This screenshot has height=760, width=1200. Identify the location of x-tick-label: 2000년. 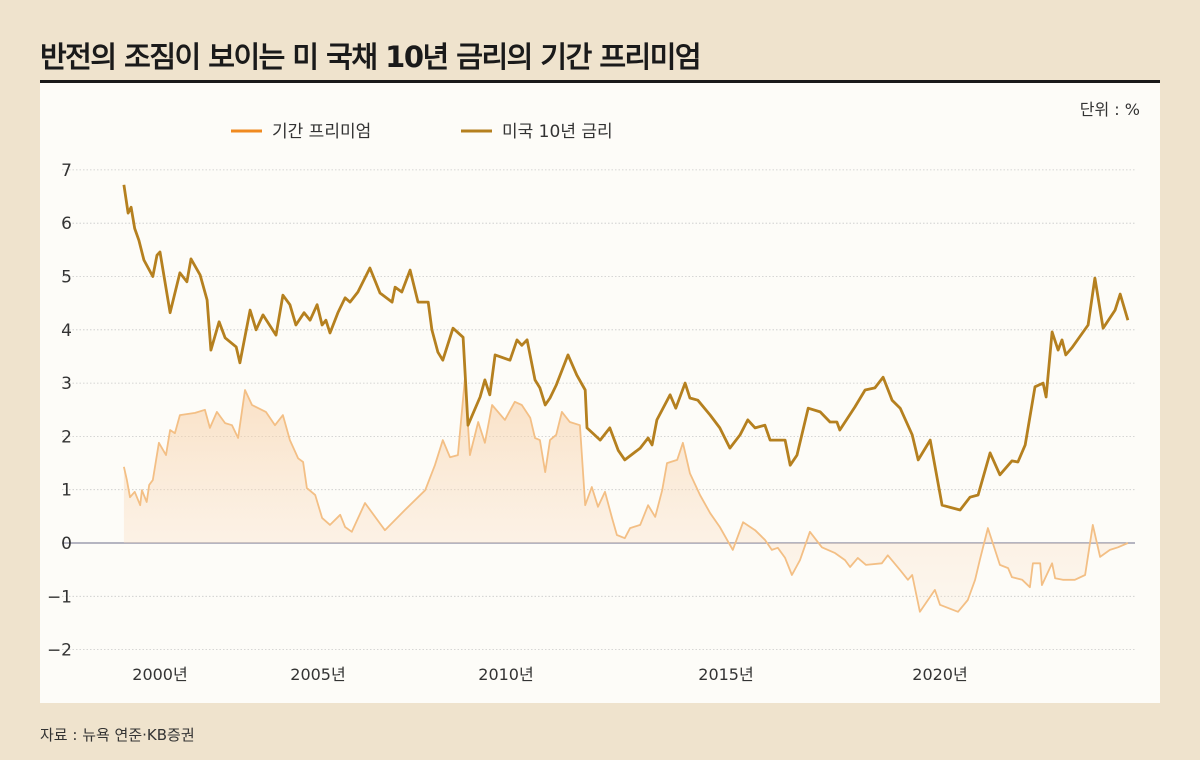
(159, 674).